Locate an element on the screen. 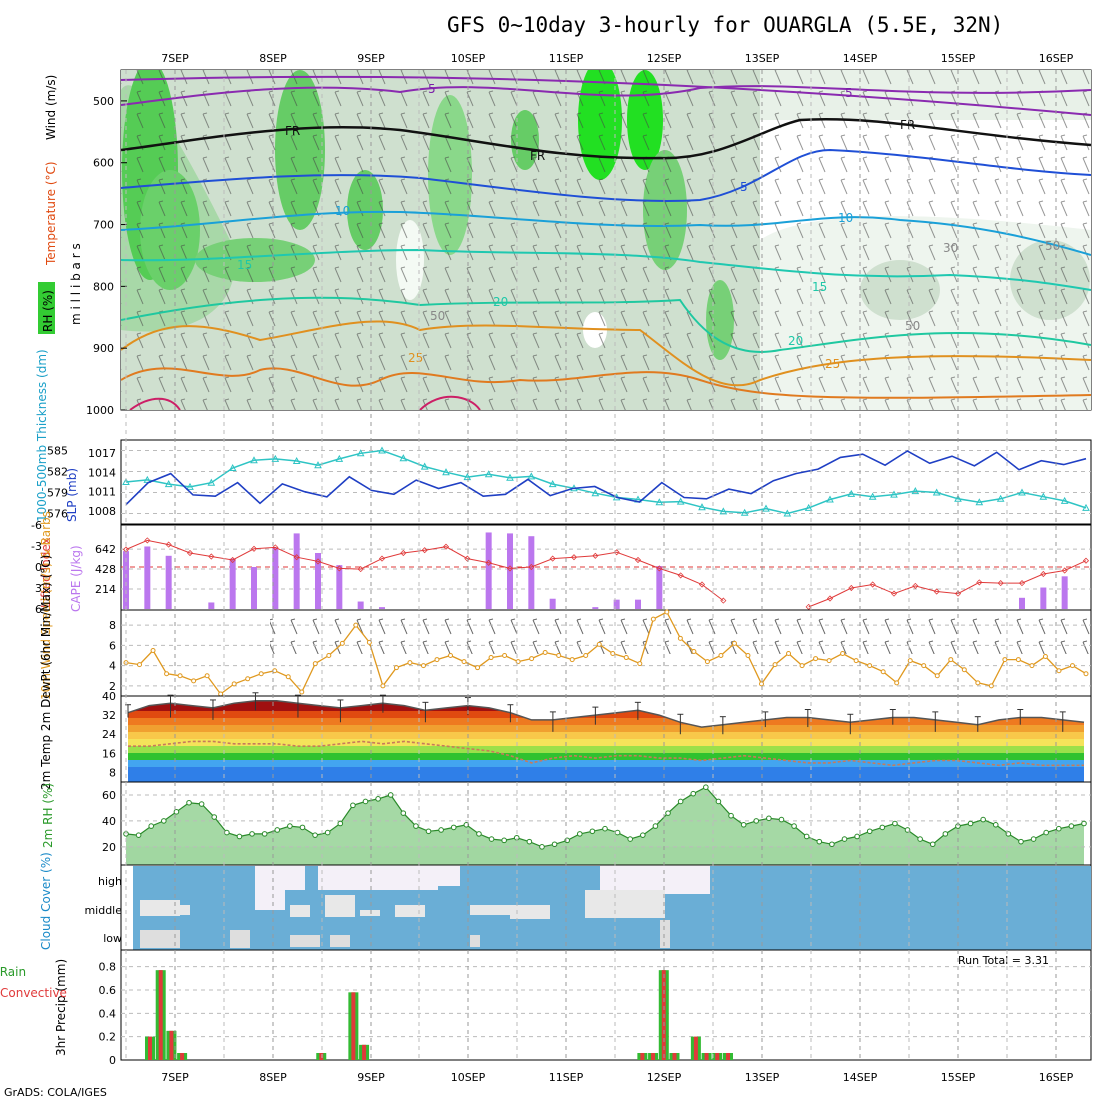  pressure-tick-700: 700 is located at coordinates (103, 225).